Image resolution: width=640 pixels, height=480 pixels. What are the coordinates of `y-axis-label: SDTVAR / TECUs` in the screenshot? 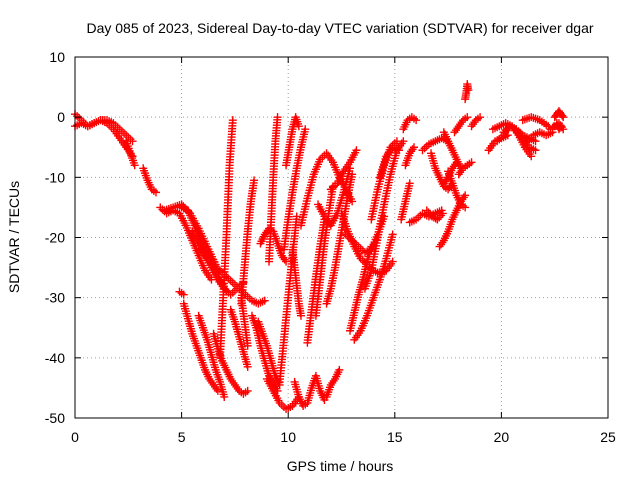 It's located at (14, 237).